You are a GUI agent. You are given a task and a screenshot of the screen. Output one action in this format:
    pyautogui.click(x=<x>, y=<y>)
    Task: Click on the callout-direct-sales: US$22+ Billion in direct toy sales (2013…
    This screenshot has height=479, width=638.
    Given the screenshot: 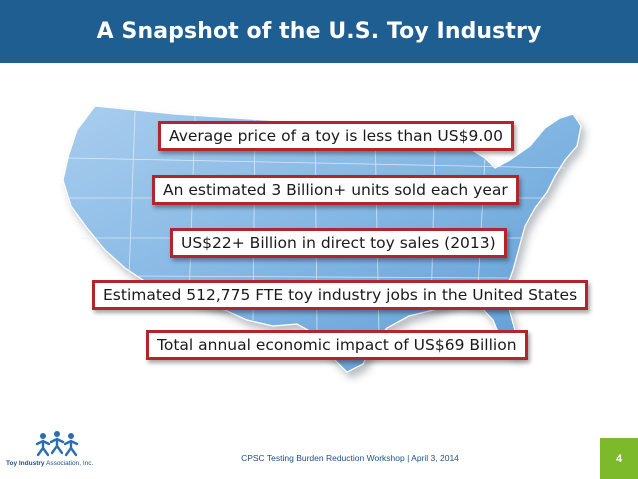 What is the action you would take?
    pyautogui.click(x=338, y=243)
    